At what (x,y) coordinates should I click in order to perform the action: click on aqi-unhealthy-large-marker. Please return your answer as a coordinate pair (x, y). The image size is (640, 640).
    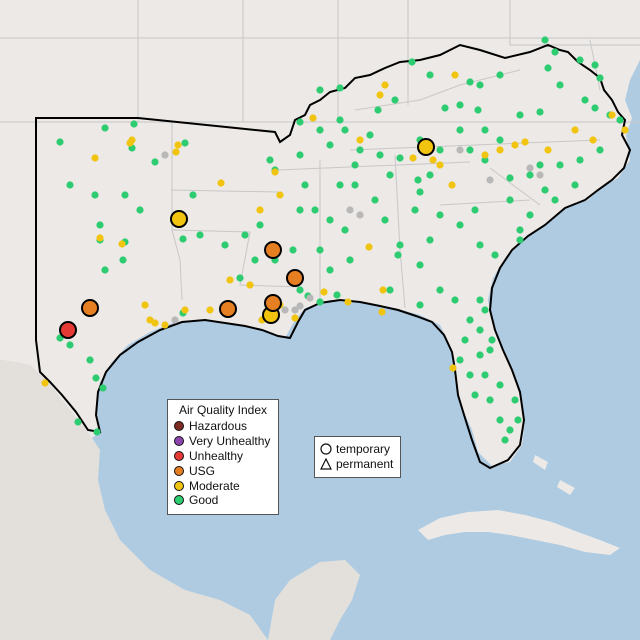
    Looking at the image, I should click on (68, 330).